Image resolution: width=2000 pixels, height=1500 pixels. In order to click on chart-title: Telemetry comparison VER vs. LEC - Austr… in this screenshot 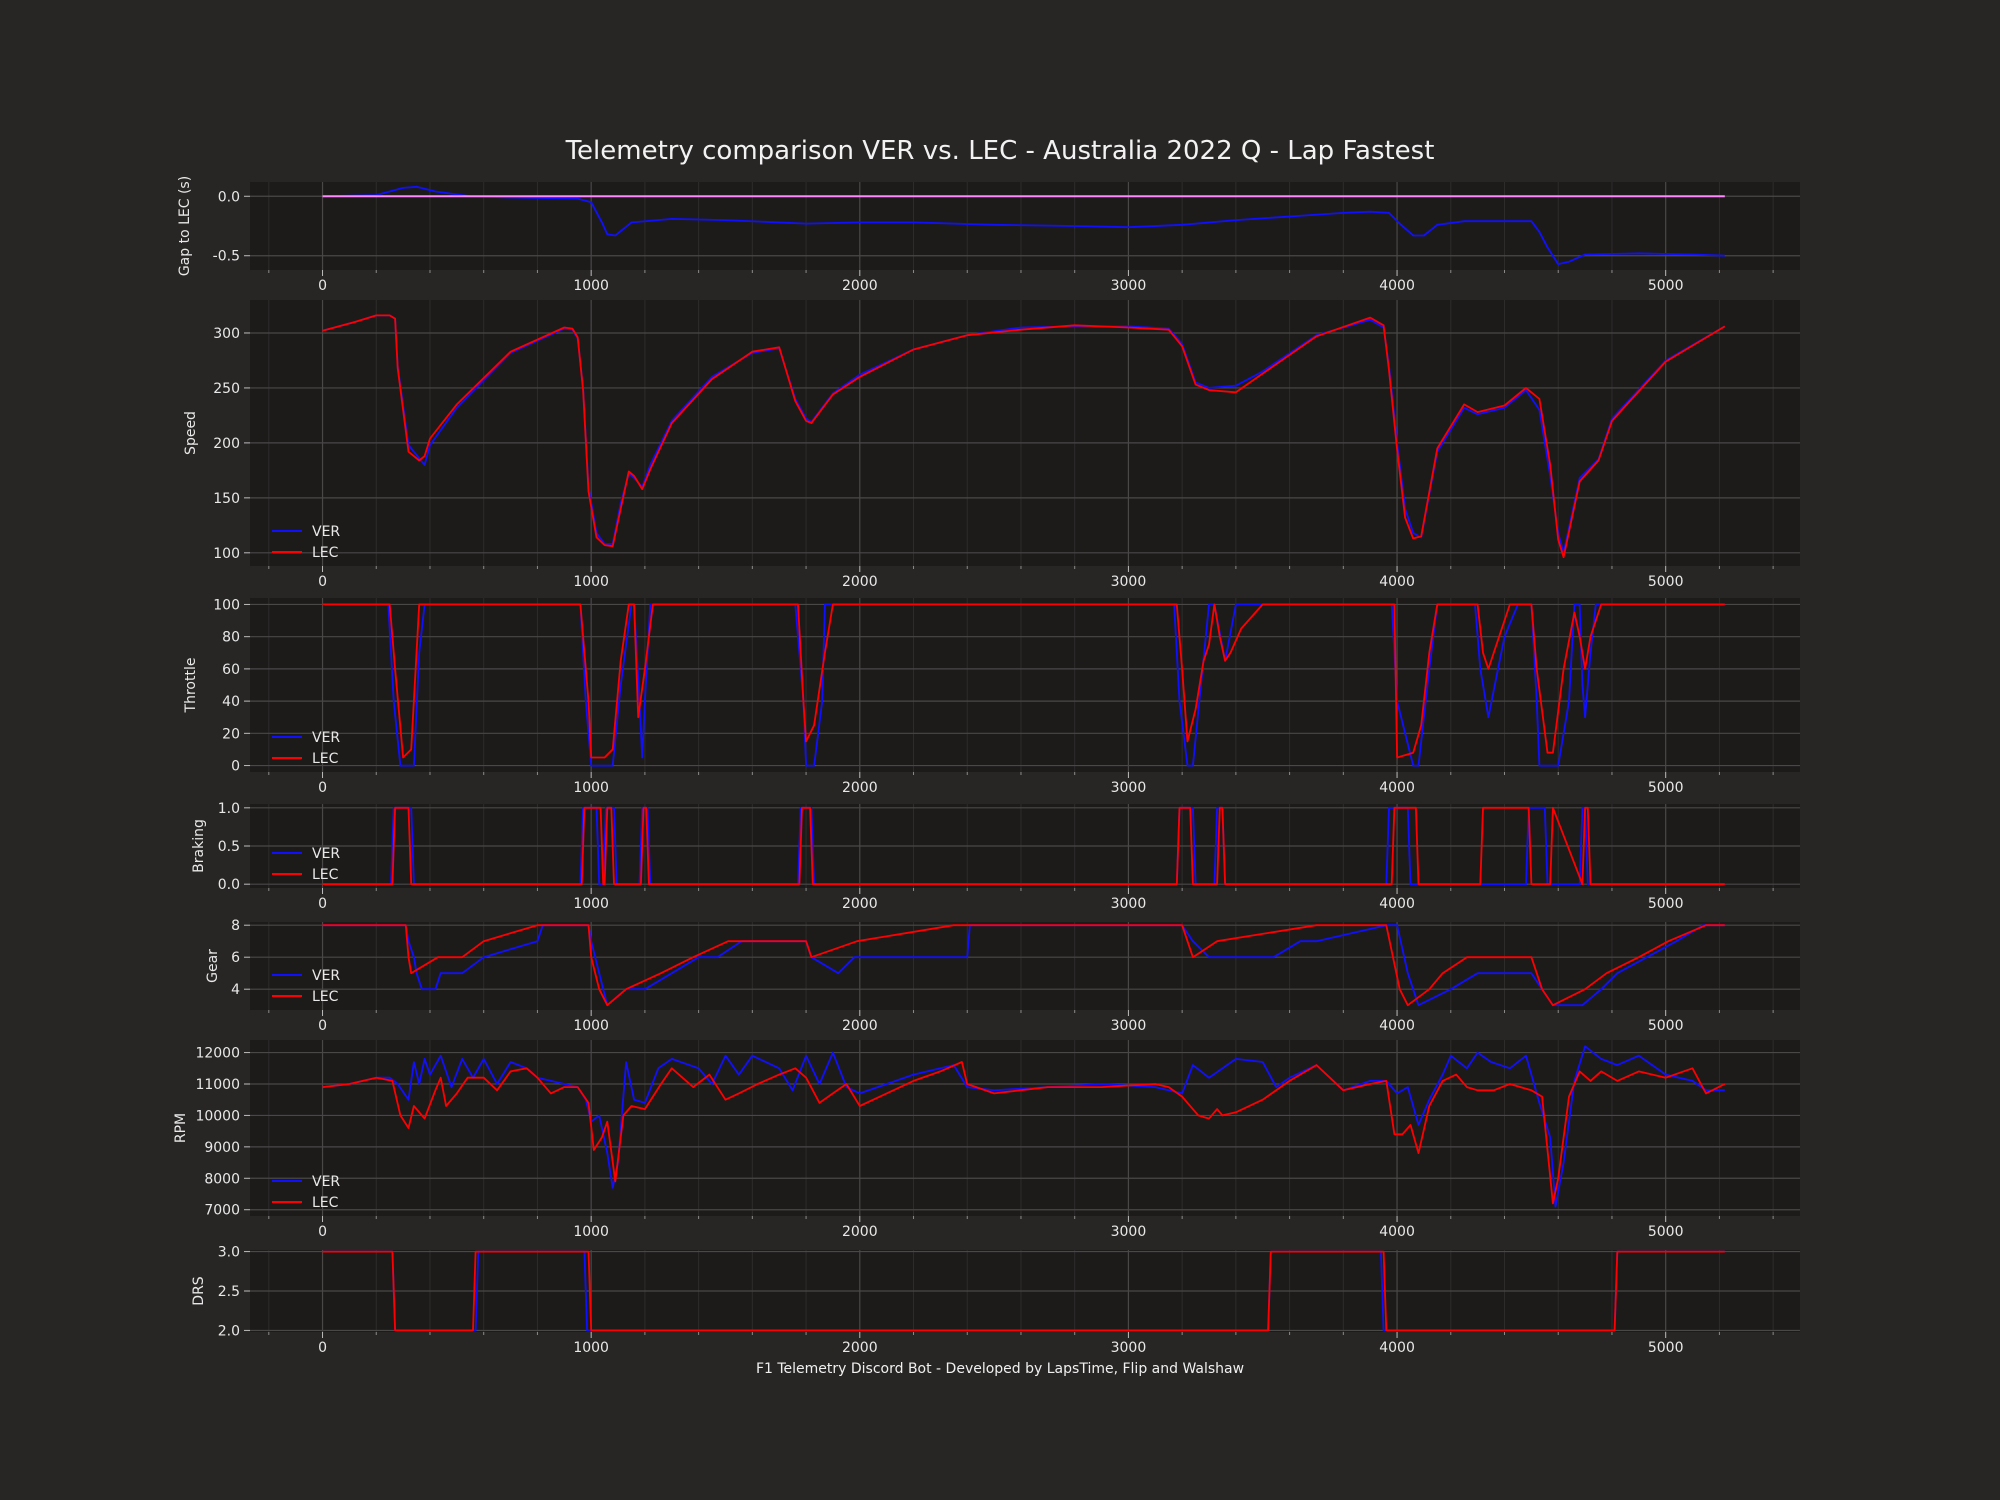, I will do `click(1000, 151)`.